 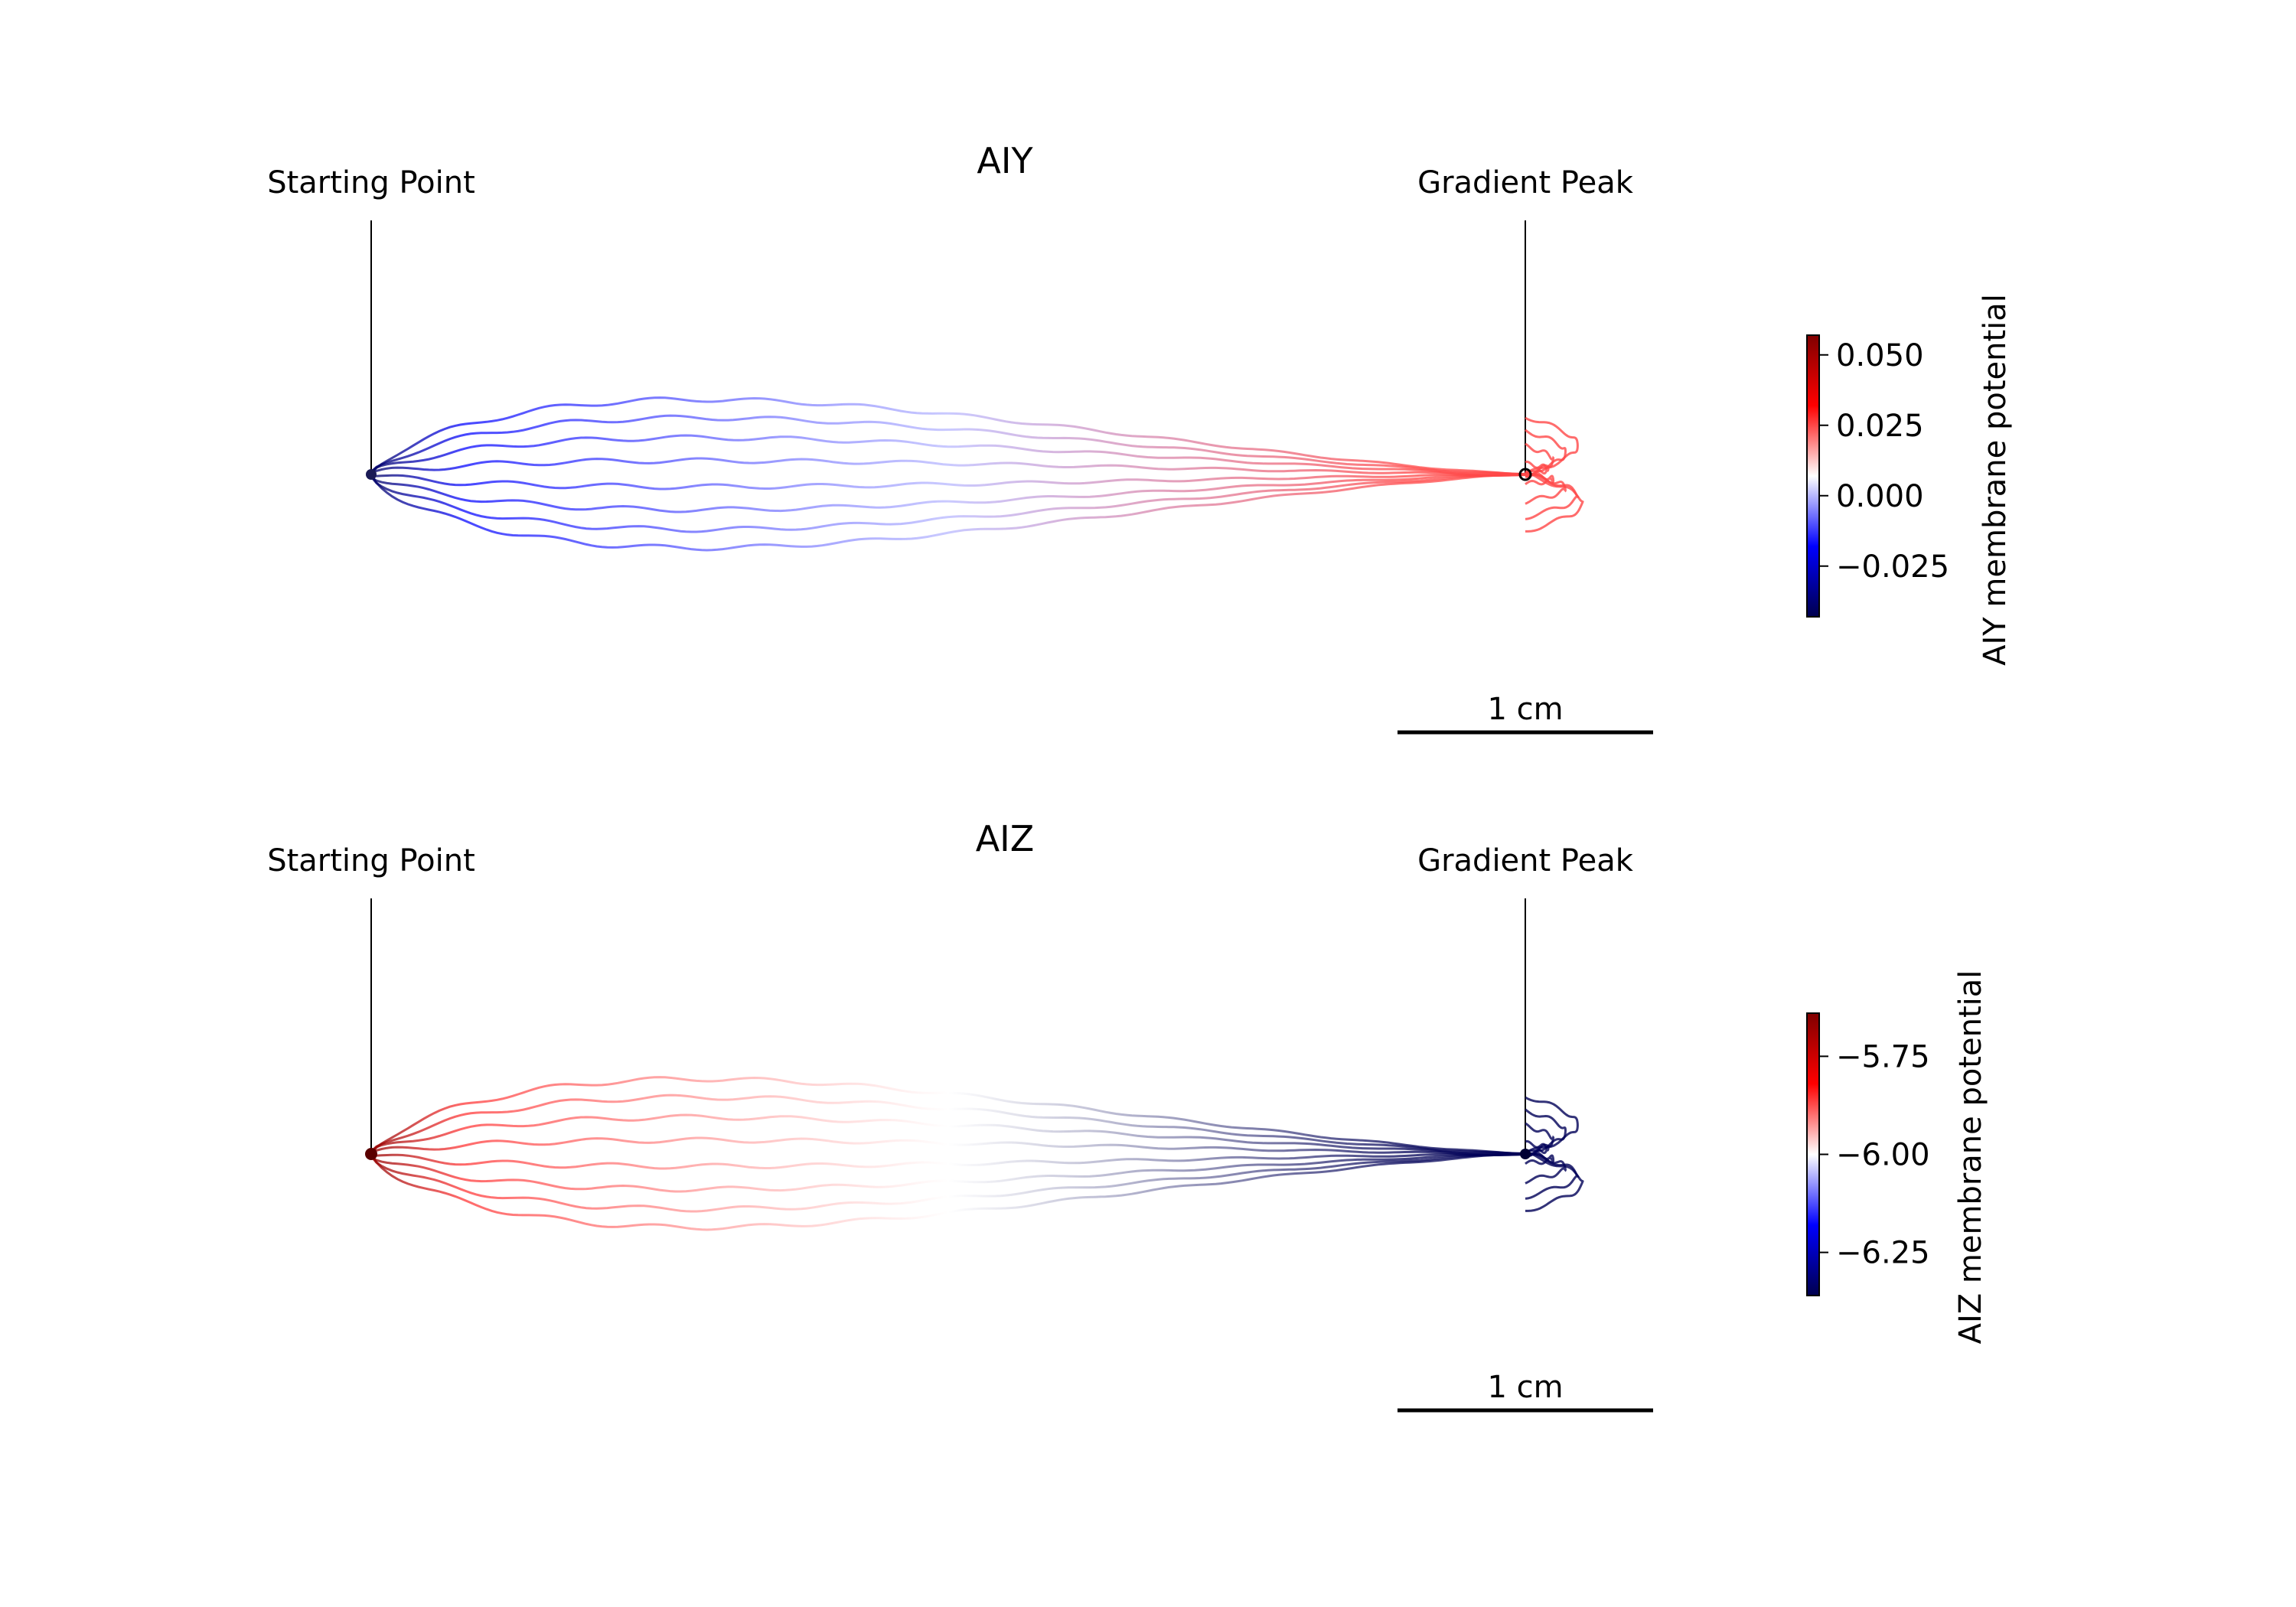 What do you see at coordinates (1005, 838) in the screenshot?
I see `chart-title: AIZ` at bounding box center [1005, 838].